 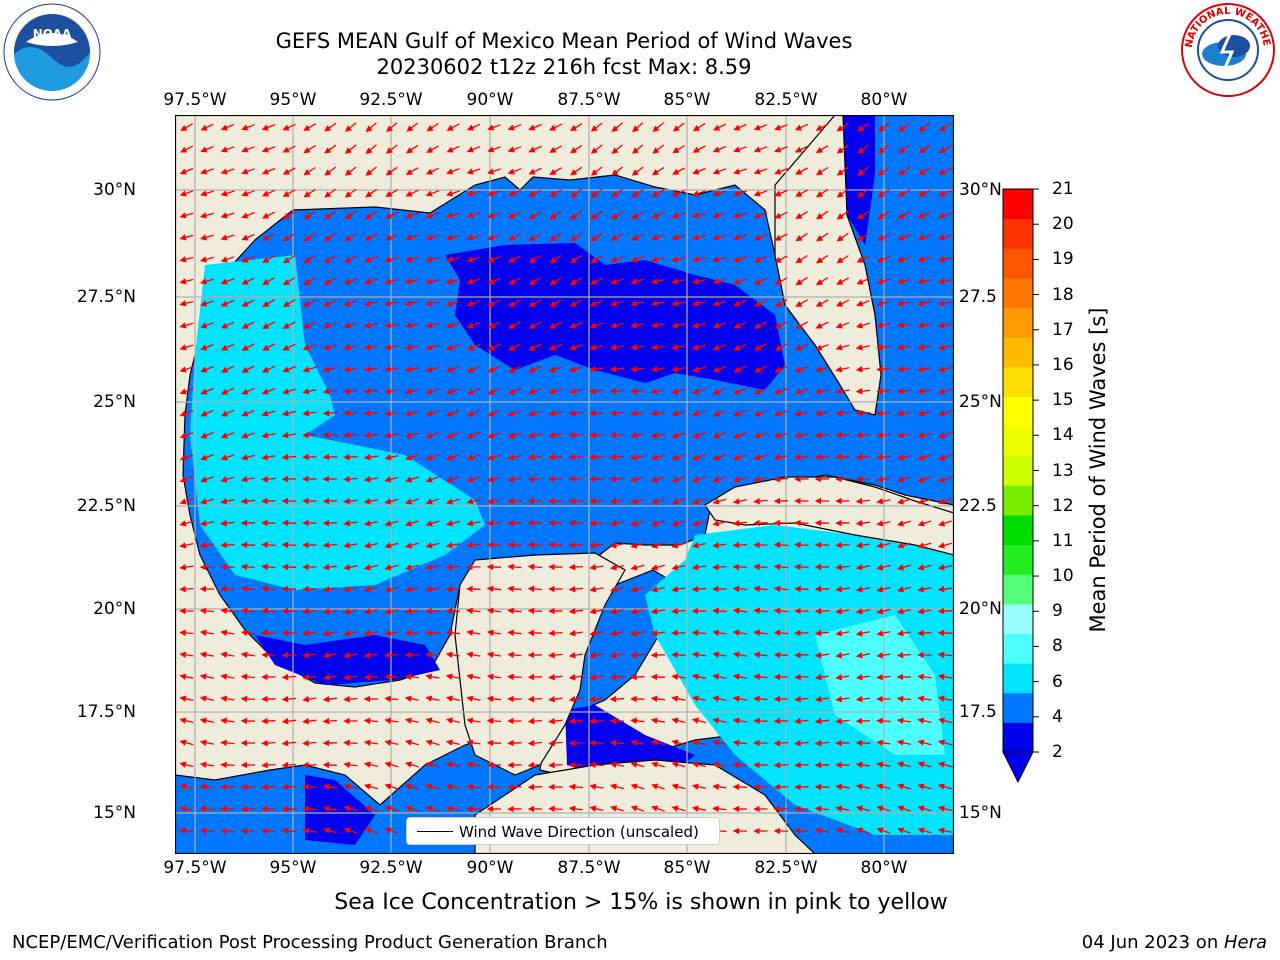 What do you see at coordinates (1063, 400) in the screenshot?
I see `colorbar-tick-label: 15` at bounding box center [1063, 400].